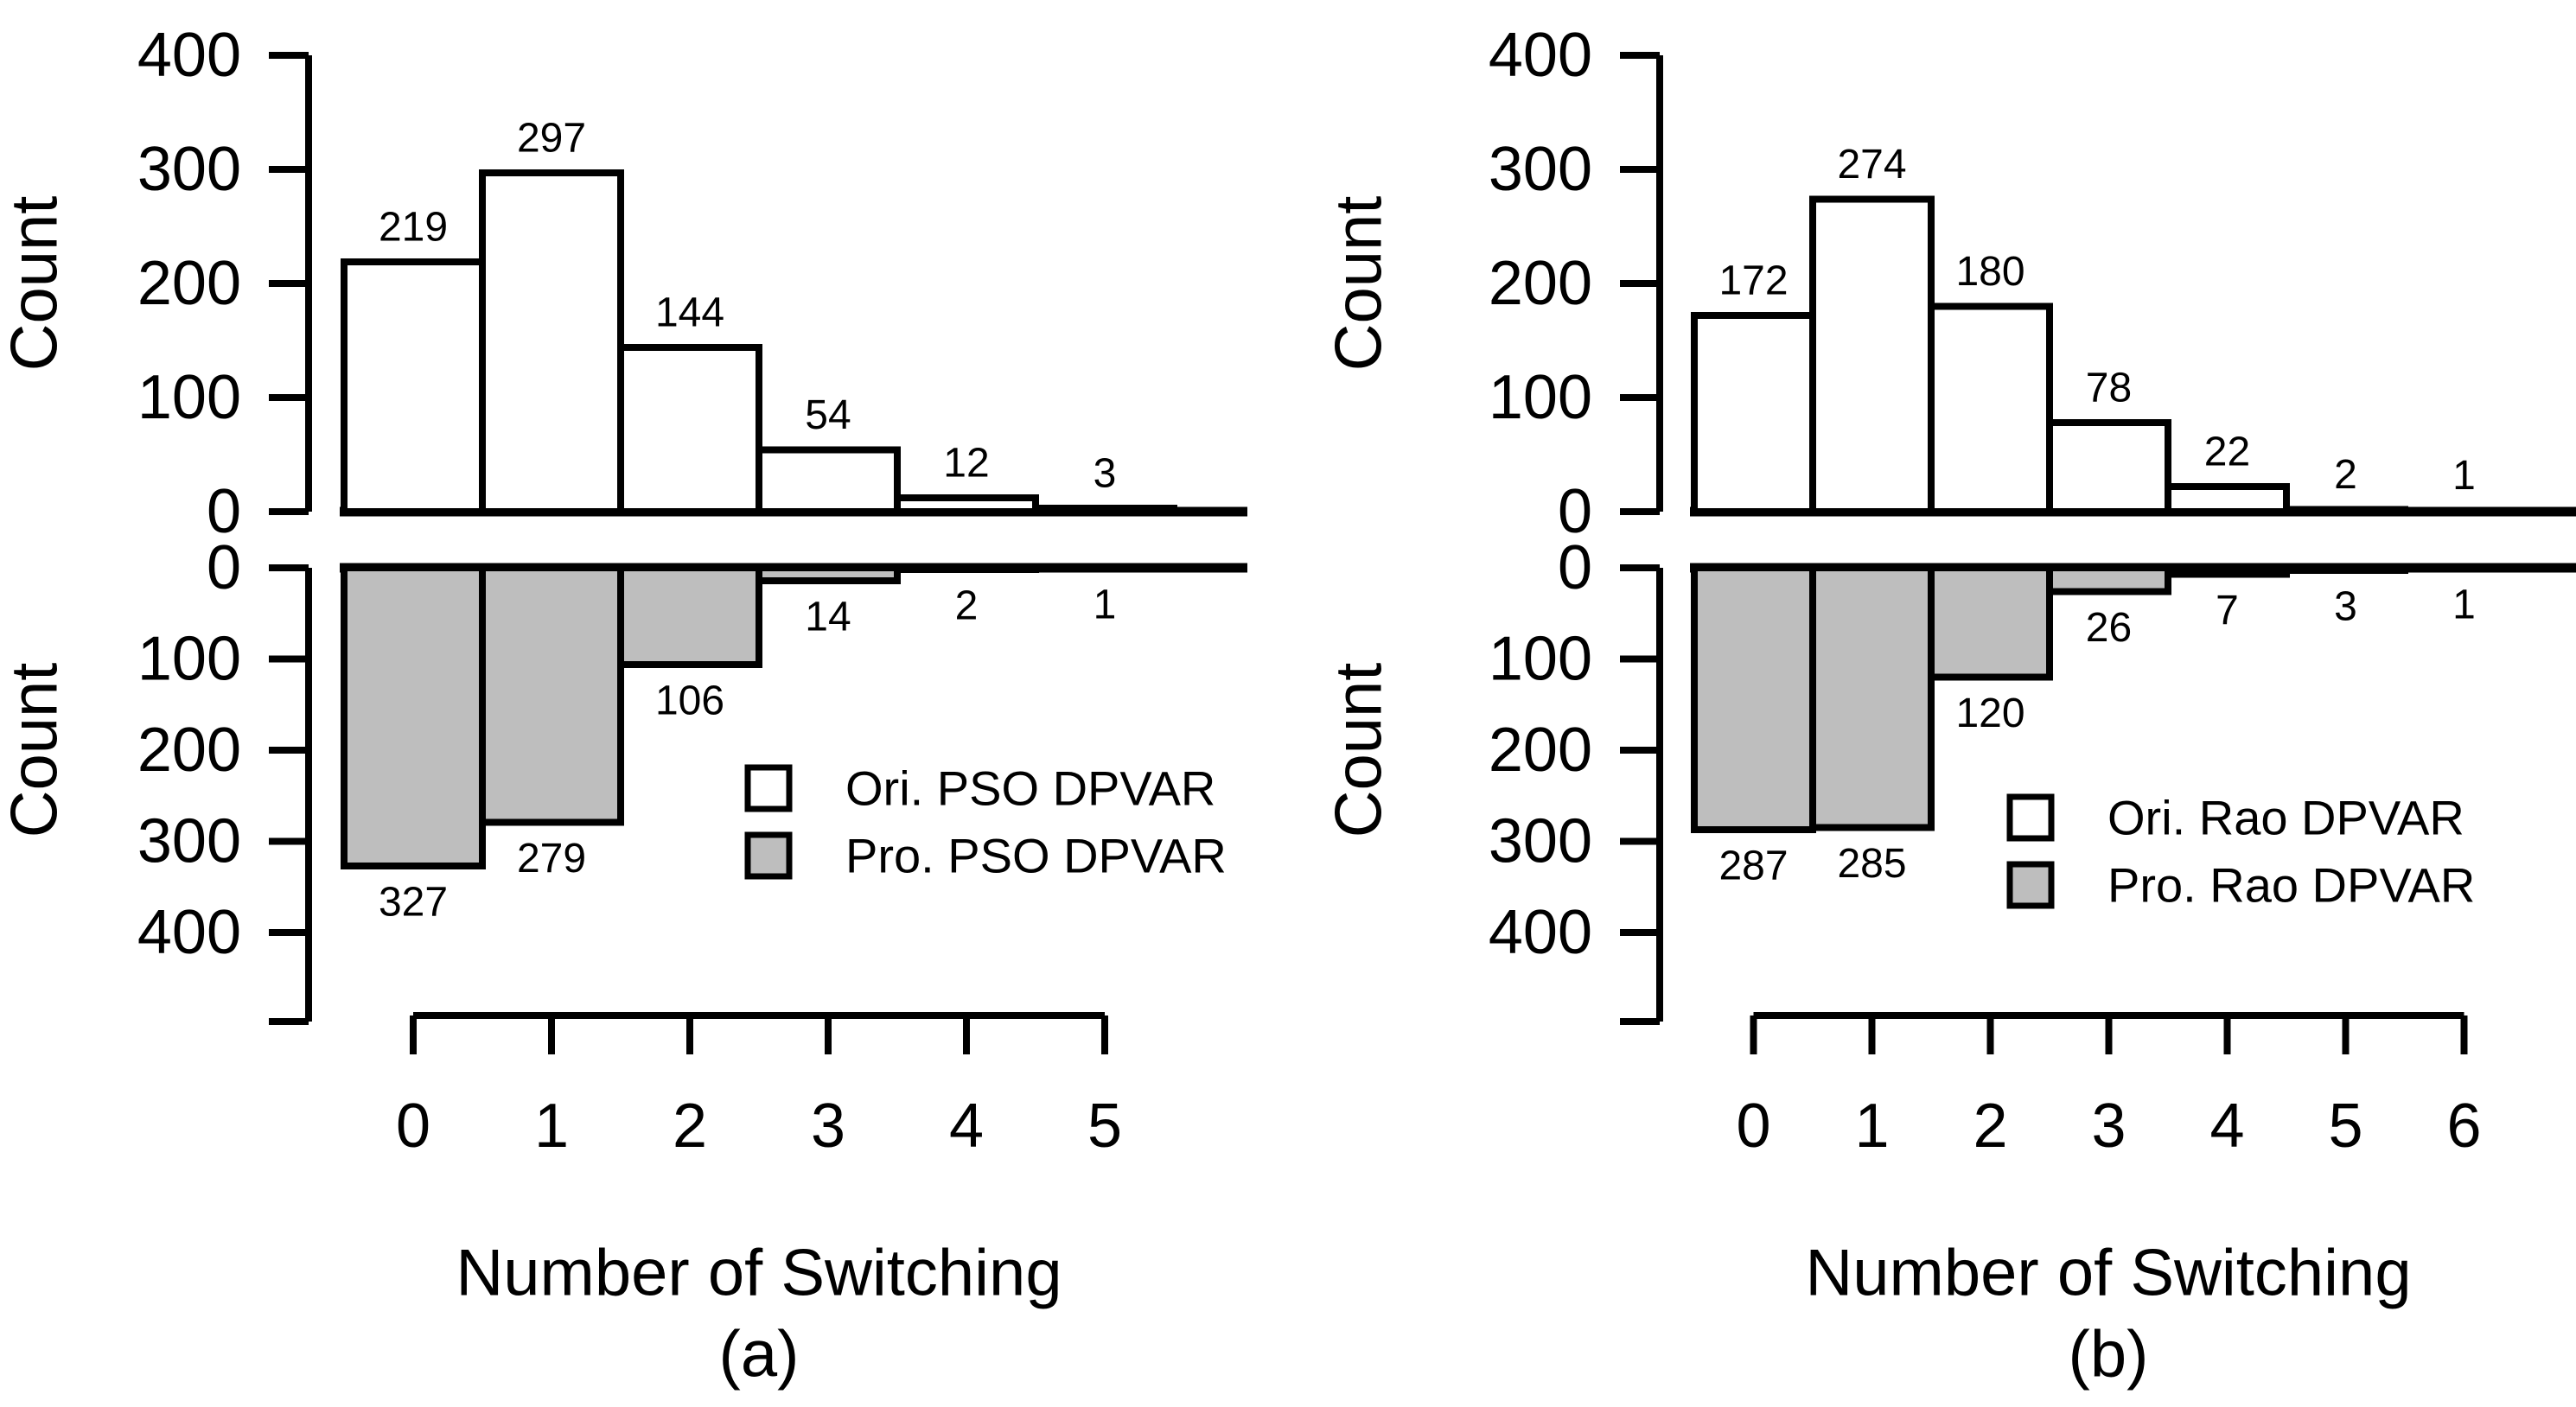 The height and width of the screenshot is (1407, 2576). I want to click on bottom-bar-value-label: 279, so click(551, 859).